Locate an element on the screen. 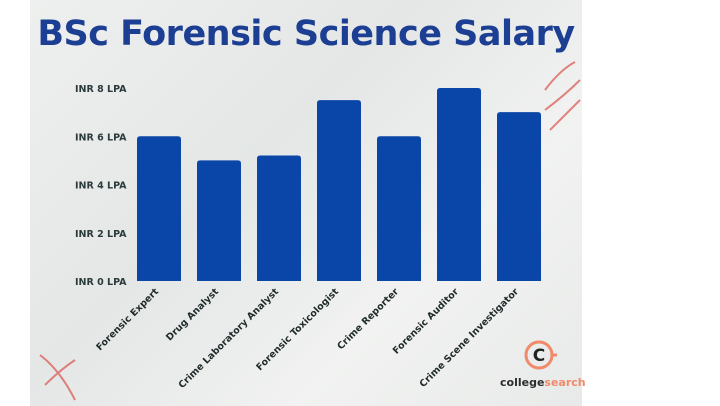 Image resolution: width=720 pixels, height=406 pixels. x-category-label: Forensic Auditor is located at coordinates (426, 321).